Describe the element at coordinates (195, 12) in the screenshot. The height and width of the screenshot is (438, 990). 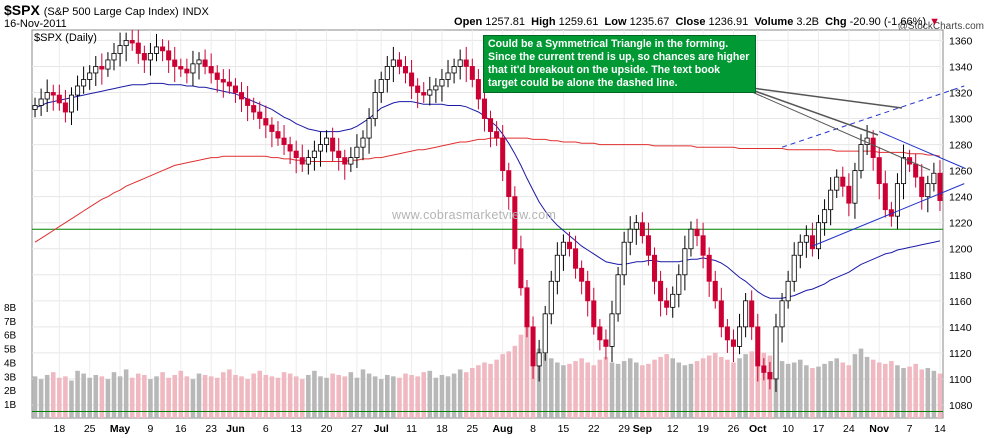
I see `ticker-exchange: INDX` at that location.